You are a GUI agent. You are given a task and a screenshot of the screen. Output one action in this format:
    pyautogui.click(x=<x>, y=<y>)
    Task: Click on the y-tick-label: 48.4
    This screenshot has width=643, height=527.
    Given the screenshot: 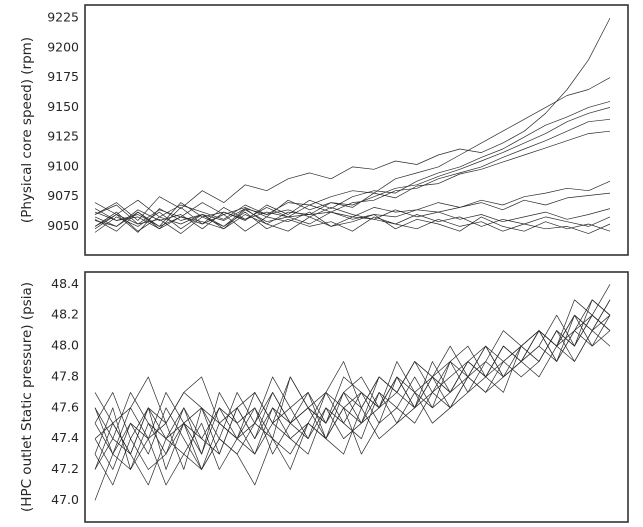 What is the action you would take?
    pyautogui.click(x=65, y=283)
    